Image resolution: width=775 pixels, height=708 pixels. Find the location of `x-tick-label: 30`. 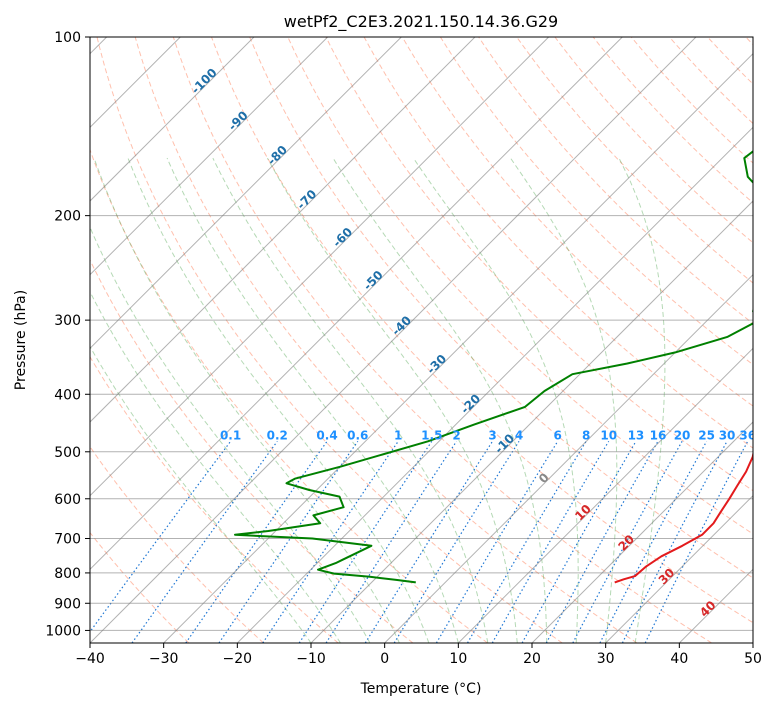

x-tick-label: 30 is located at coordinates (606, 659).